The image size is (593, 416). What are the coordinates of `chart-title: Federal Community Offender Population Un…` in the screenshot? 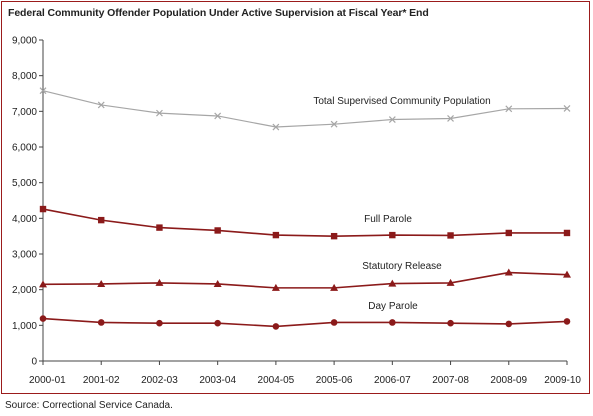 It's located at (218, 13).